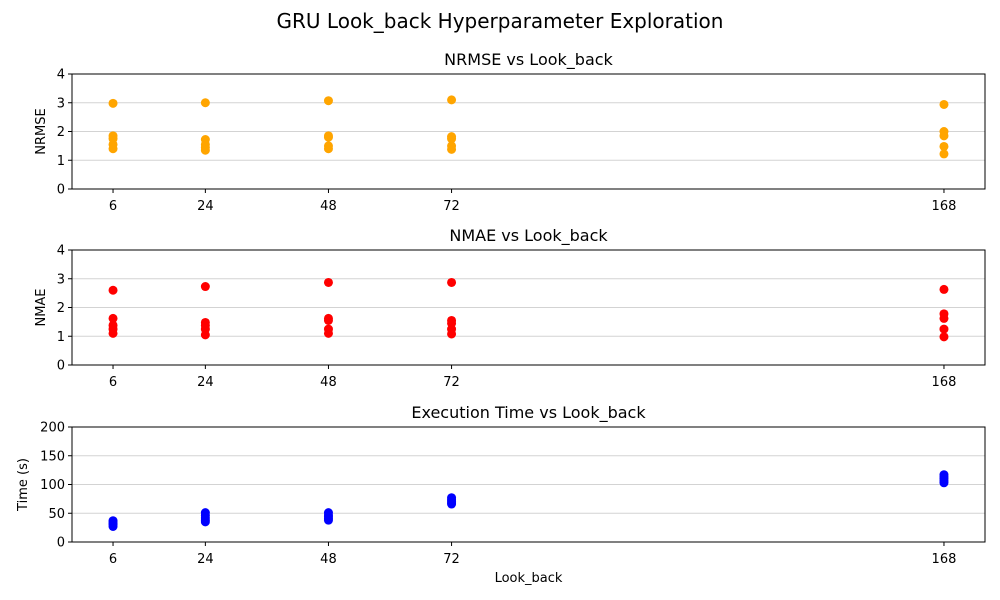  Describe the element at coordinates (52, 428) in the screenshot. I see `y-tick-label: 200` at that location.